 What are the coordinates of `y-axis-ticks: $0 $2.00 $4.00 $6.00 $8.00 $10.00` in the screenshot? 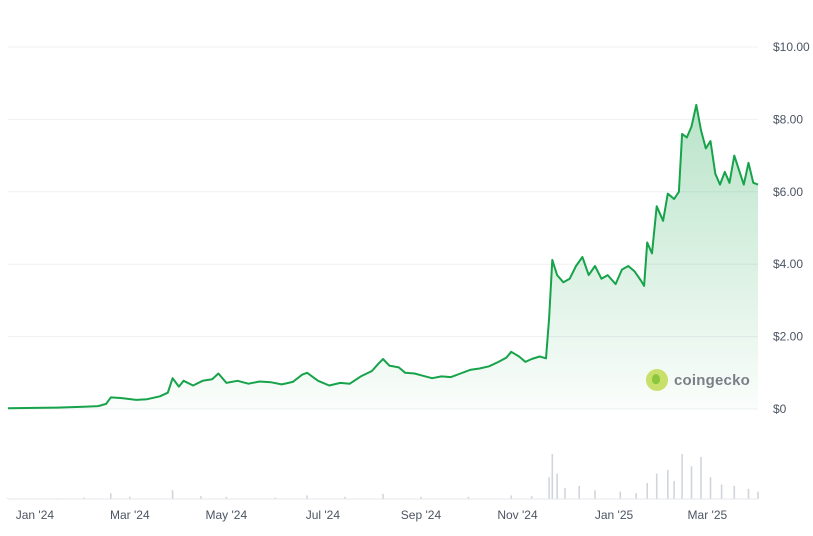 It's located at (791, 228).